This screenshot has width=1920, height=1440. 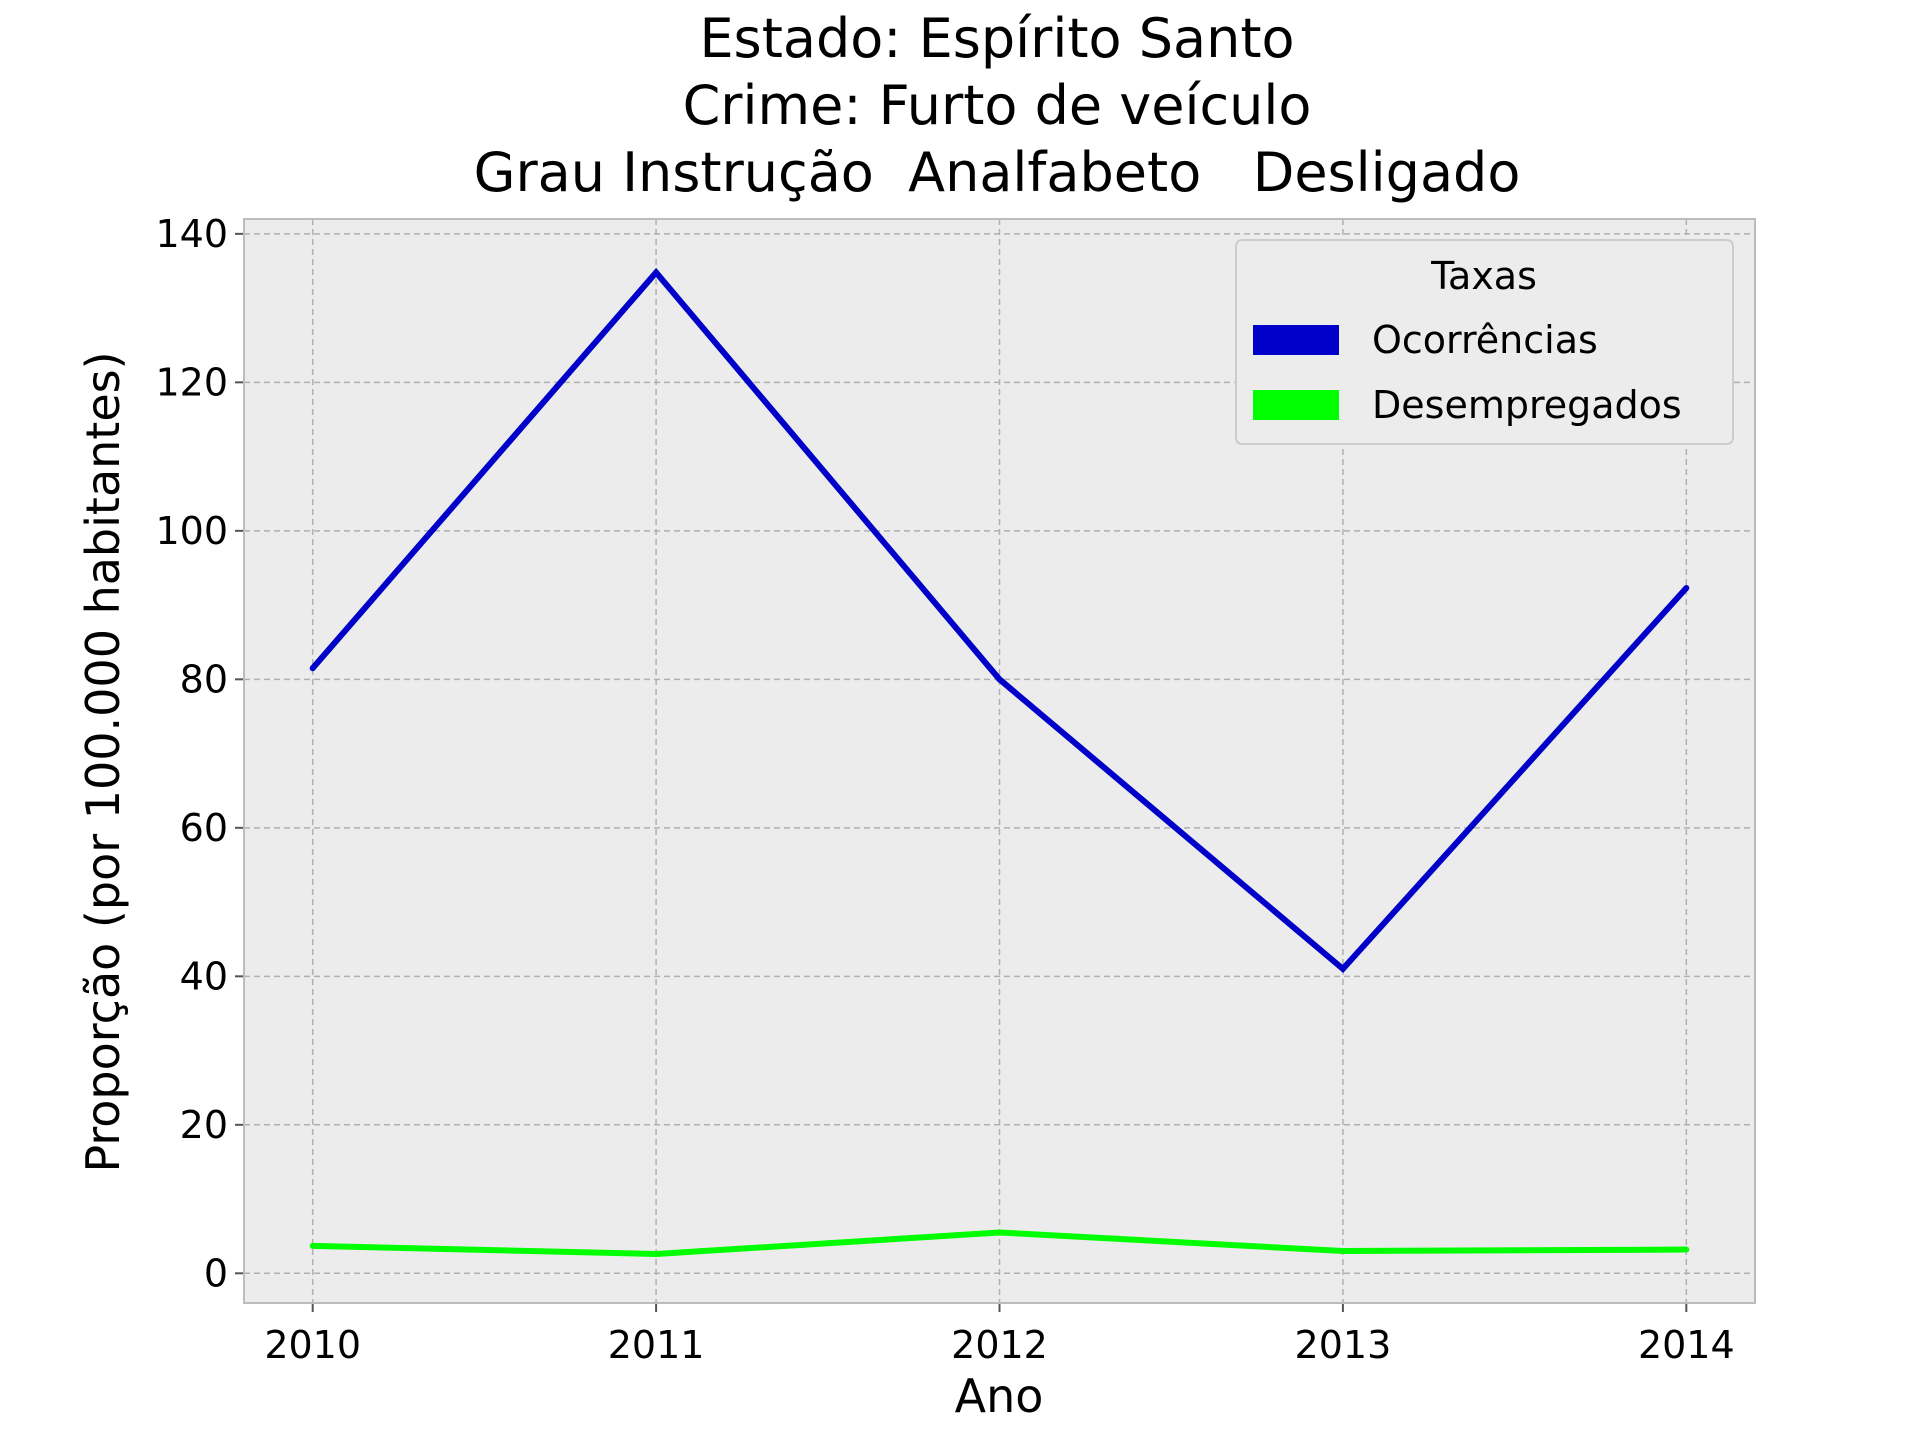 What do you see at coordinates (204, 679) in the screenshot?
I see `y-tick-label: 80` at bounding box center [204, 679].